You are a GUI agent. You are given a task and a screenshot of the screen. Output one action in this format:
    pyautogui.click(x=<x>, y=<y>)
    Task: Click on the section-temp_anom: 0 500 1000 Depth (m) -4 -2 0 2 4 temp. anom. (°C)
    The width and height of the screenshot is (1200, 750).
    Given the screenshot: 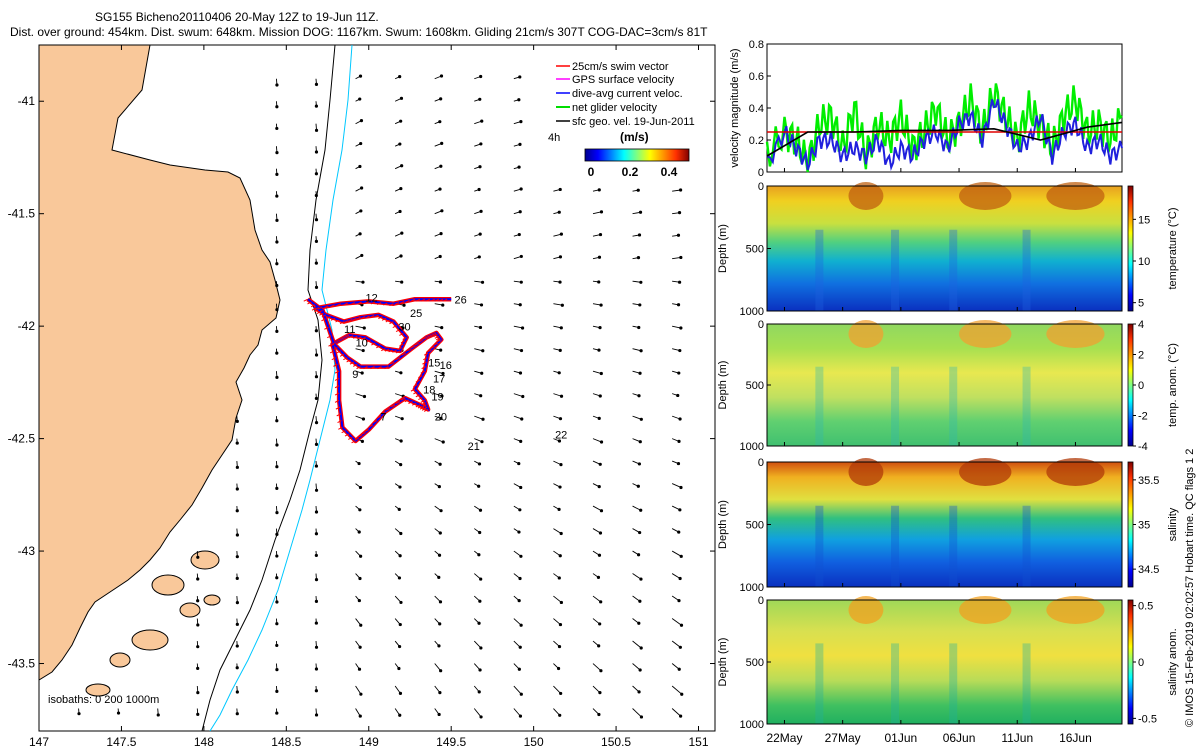 What is the action you would take?
    pyautogui.click(x=948, y=386)
    